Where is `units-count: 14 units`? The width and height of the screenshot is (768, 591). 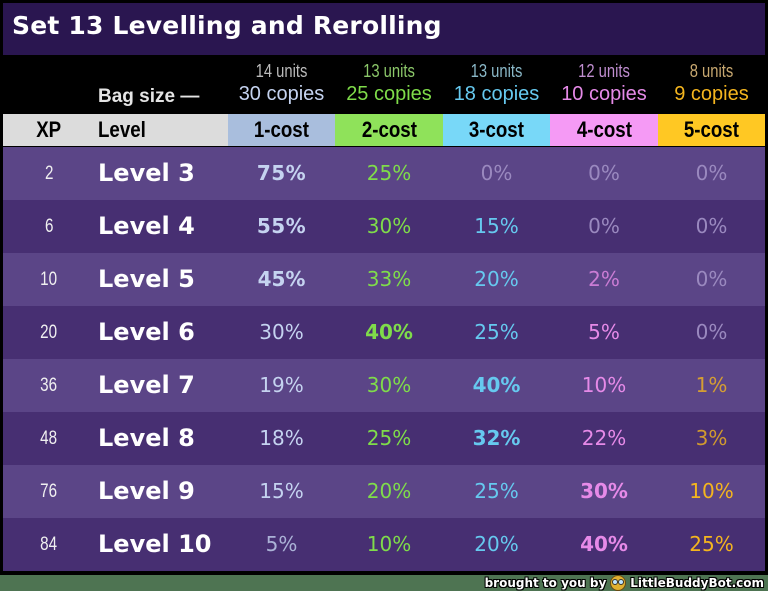
units-count: 14 units is located at coordinates (281, 71).